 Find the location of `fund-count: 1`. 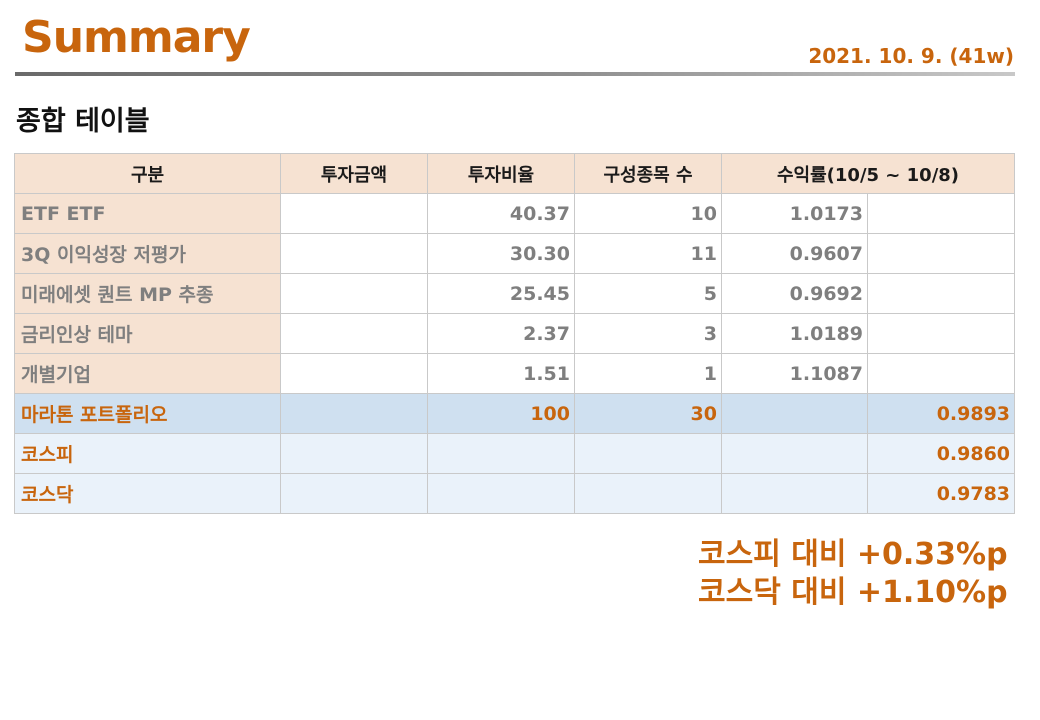

fund-count: 1 is located at coordinates (648, 373).